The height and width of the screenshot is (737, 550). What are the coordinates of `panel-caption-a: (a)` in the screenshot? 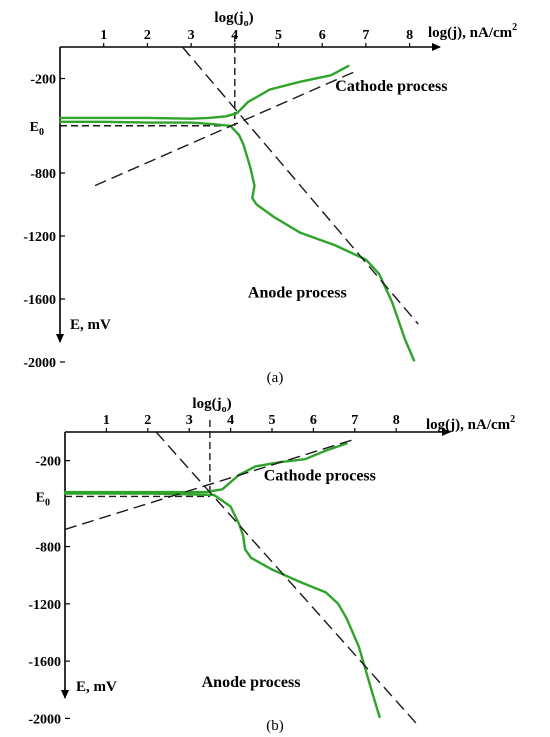 It's located at (275, 378).